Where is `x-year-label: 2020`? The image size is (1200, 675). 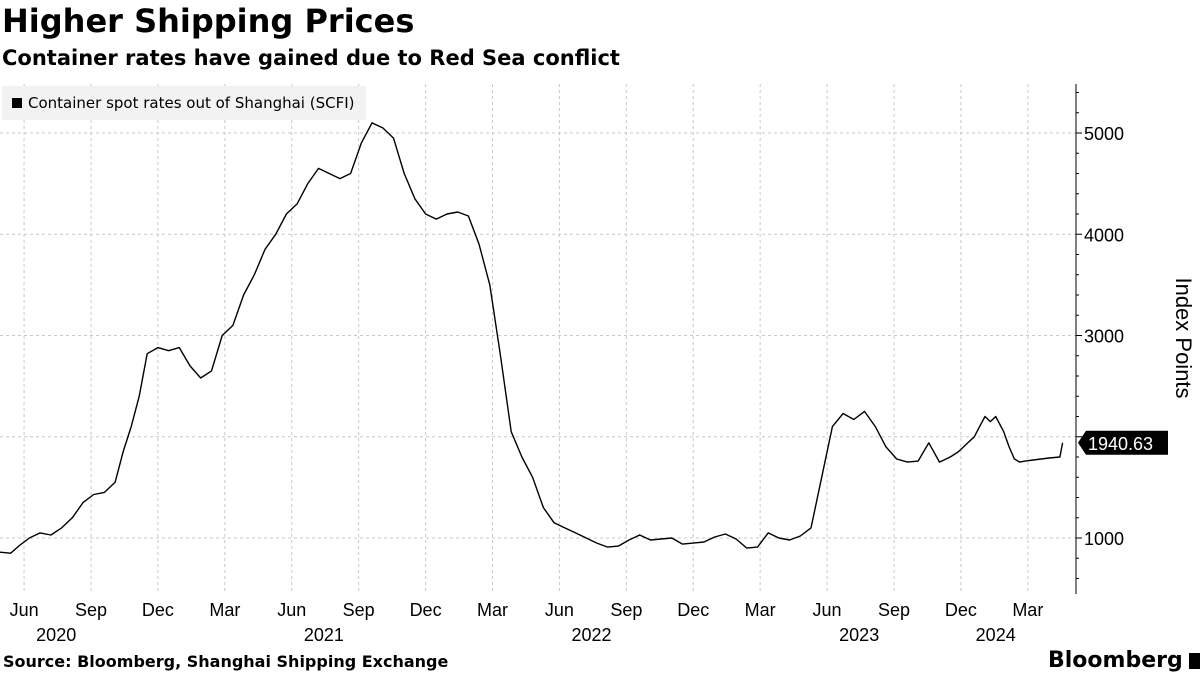
x-year-label: 2020 is located at coordinates (56, 635).